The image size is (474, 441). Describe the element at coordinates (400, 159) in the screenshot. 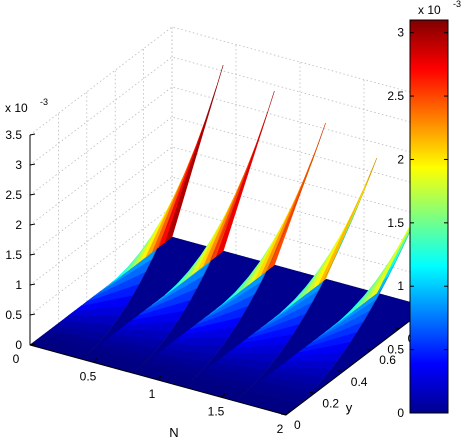

I see `colorbar-tick-label: 2` at that location.